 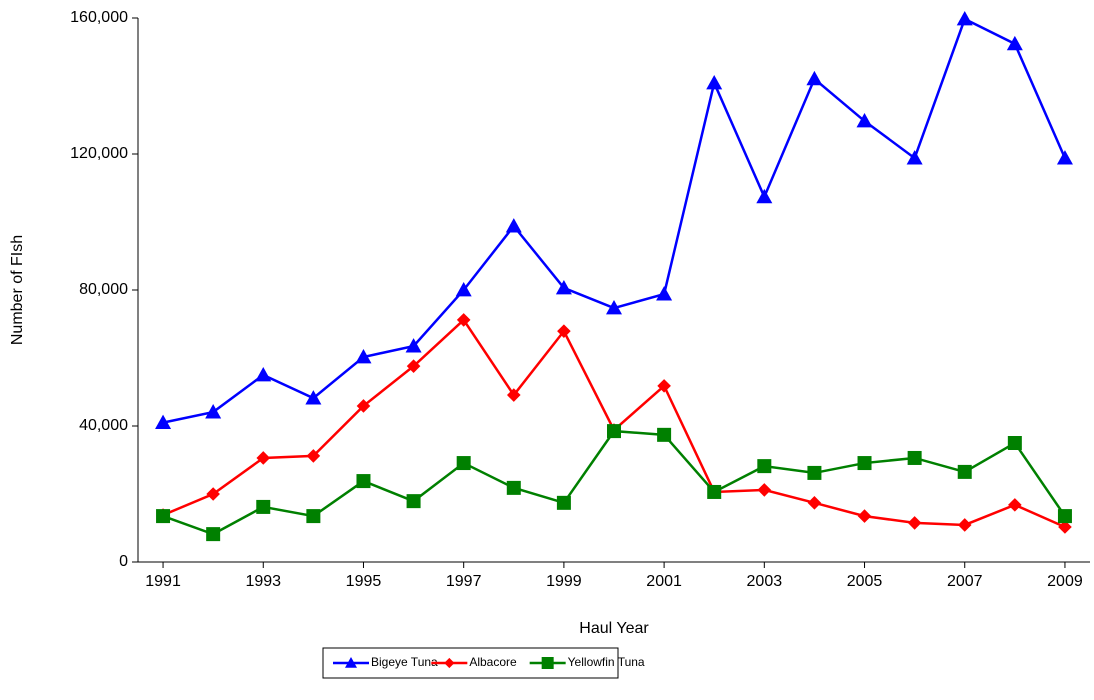 I want to click on x-tick-label: 2005, so click(x=865, y=581).